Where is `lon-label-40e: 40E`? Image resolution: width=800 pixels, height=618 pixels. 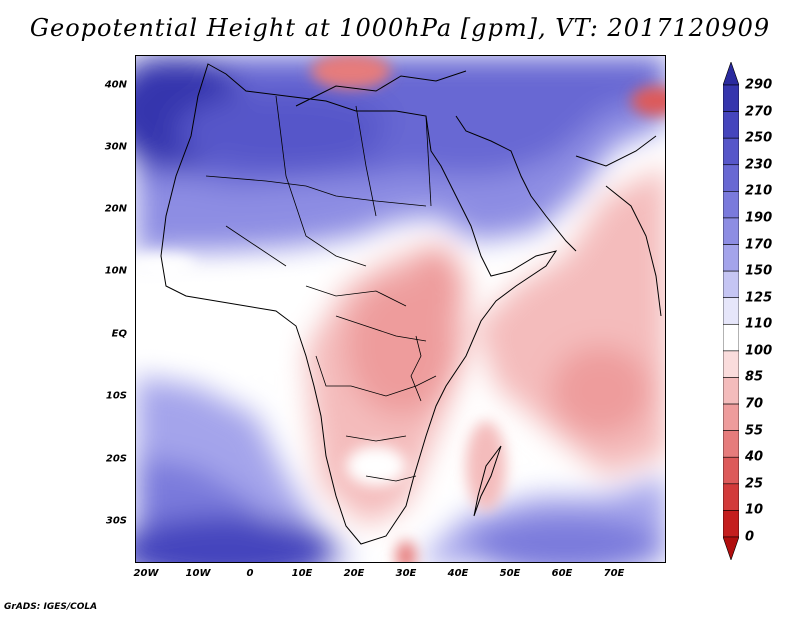
lon-label-40e: 40E is located at coordinates (458, 573).